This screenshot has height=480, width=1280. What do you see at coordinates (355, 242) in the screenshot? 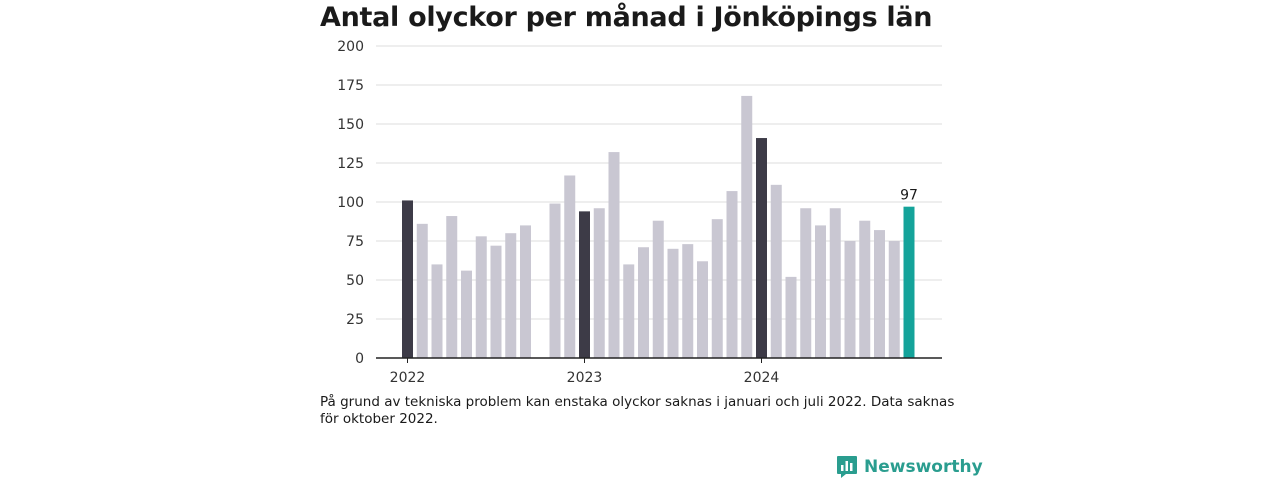
I see `y-tick-label: 75` at bounding box center [355, 242].